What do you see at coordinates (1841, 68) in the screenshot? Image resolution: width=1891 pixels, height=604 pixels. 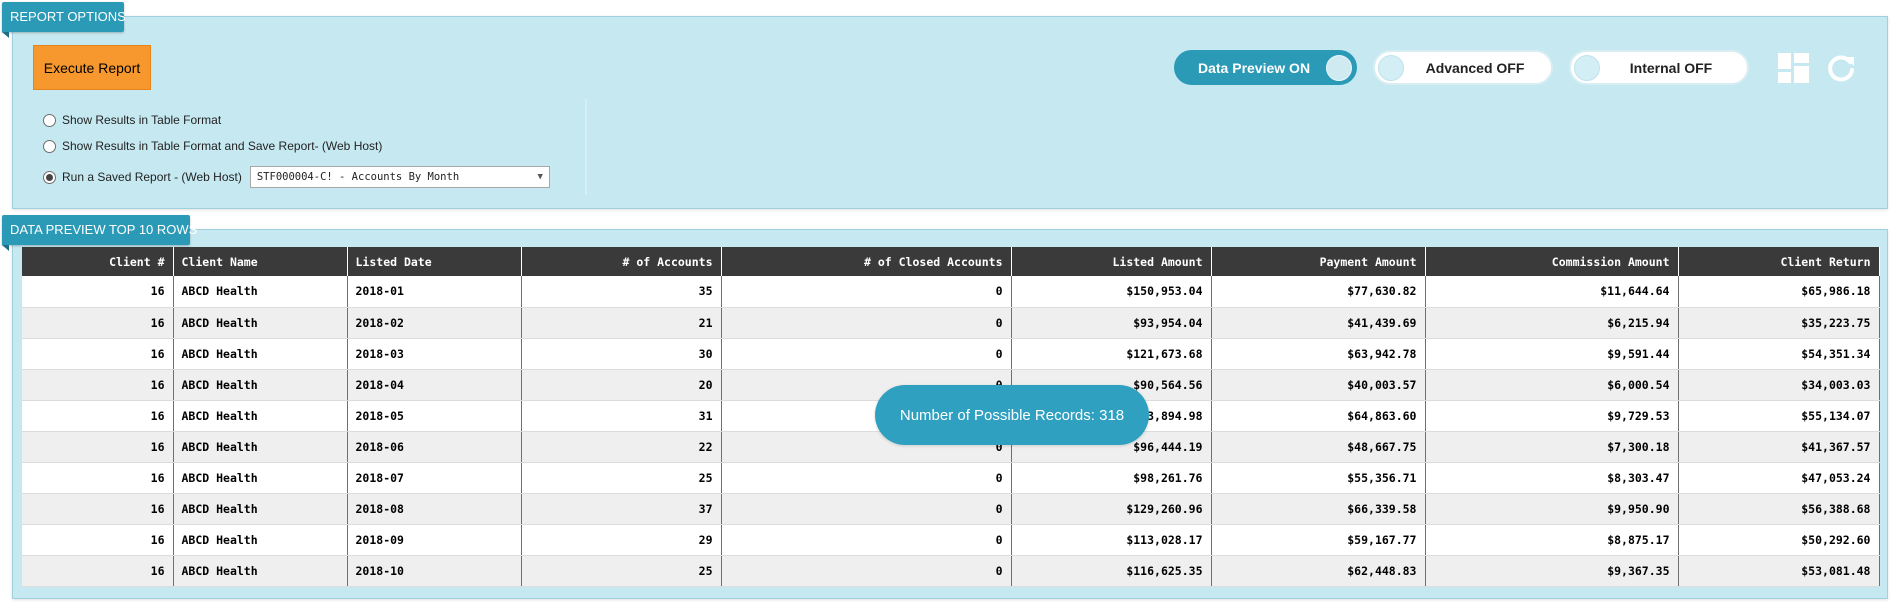 I see `refresh-icon` at bounding box center [1841, 68].